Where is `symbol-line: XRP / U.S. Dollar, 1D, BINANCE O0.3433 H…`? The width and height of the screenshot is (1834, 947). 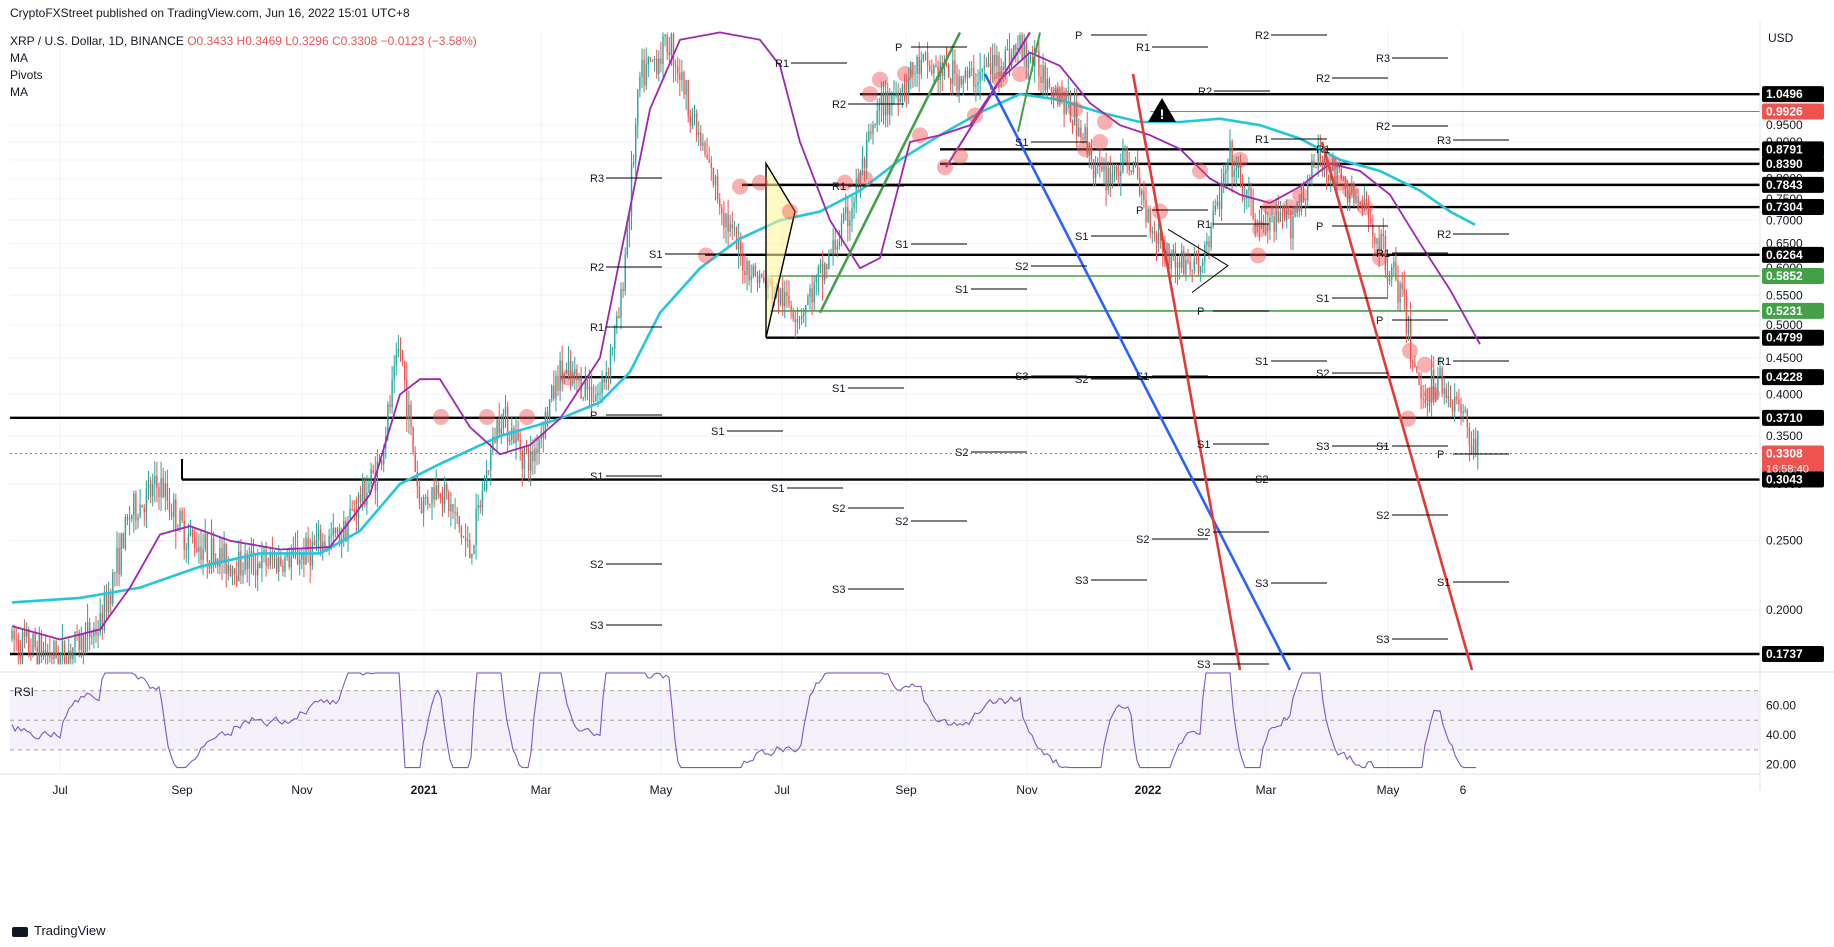 symbol-line: XRP / U.S. Dollar, 1D, BINANCE O0.3433 H… is located at coordinates (243, 41).